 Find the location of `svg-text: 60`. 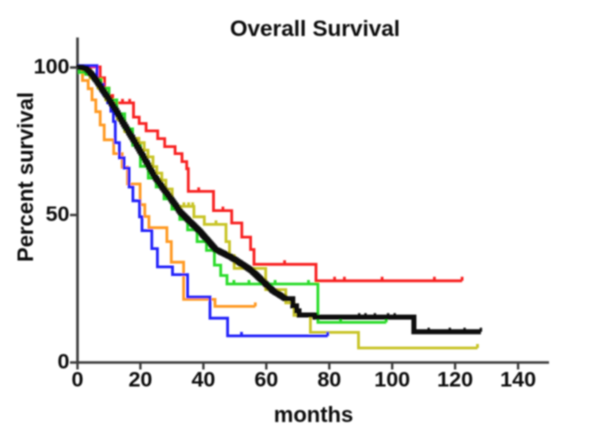

svg-text: 60 is located at coordinates (266, 380).